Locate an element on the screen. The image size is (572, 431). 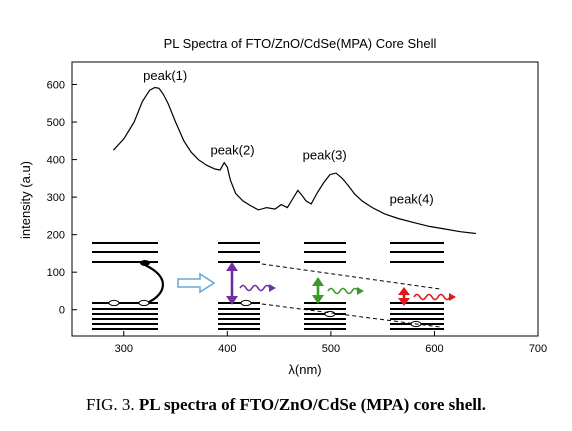
green-photon-head is located at coordinates (360, 291).